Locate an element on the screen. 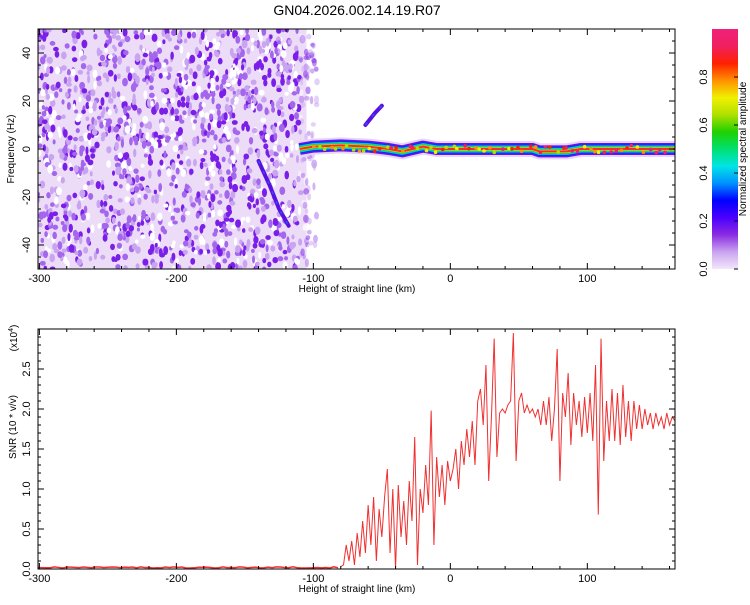  y-tick-label: 1.5 is located at coordinates (27, 448).